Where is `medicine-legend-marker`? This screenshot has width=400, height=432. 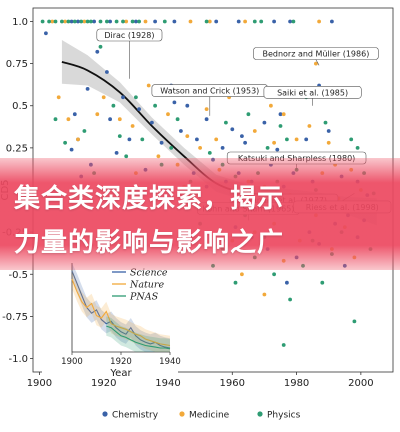 medicine-legend-marker is located at coordinates (182, 414).